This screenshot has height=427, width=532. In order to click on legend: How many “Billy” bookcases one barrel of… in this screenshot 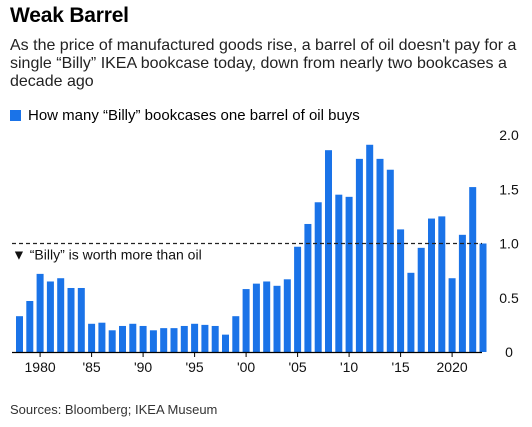, I will do `click(185, 115)`.